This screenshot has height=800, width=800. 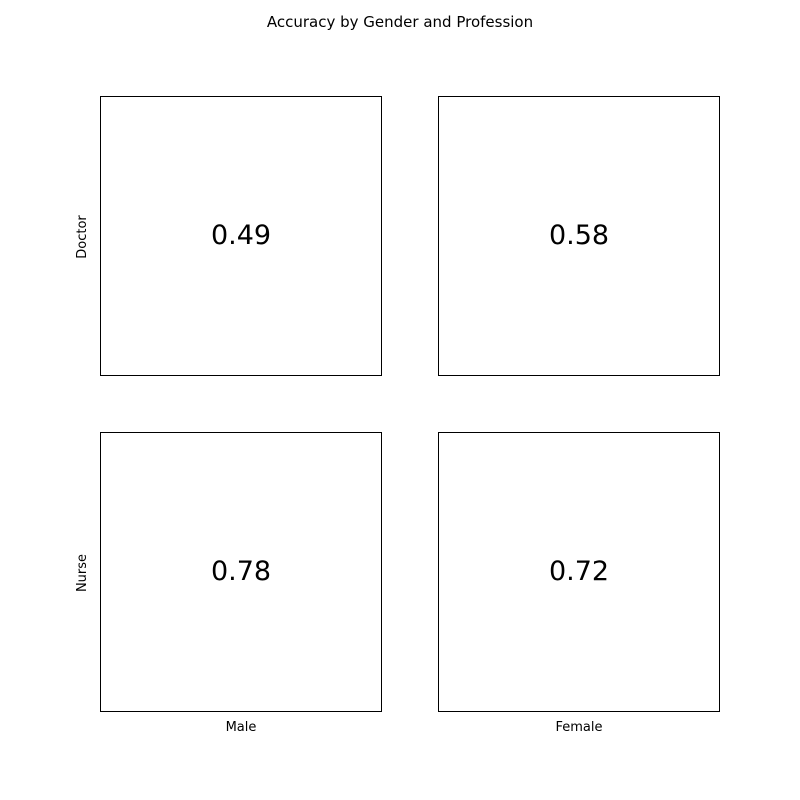 I want to click on cell-value-doctor-female: 0.58, so click(x=579, y=235).